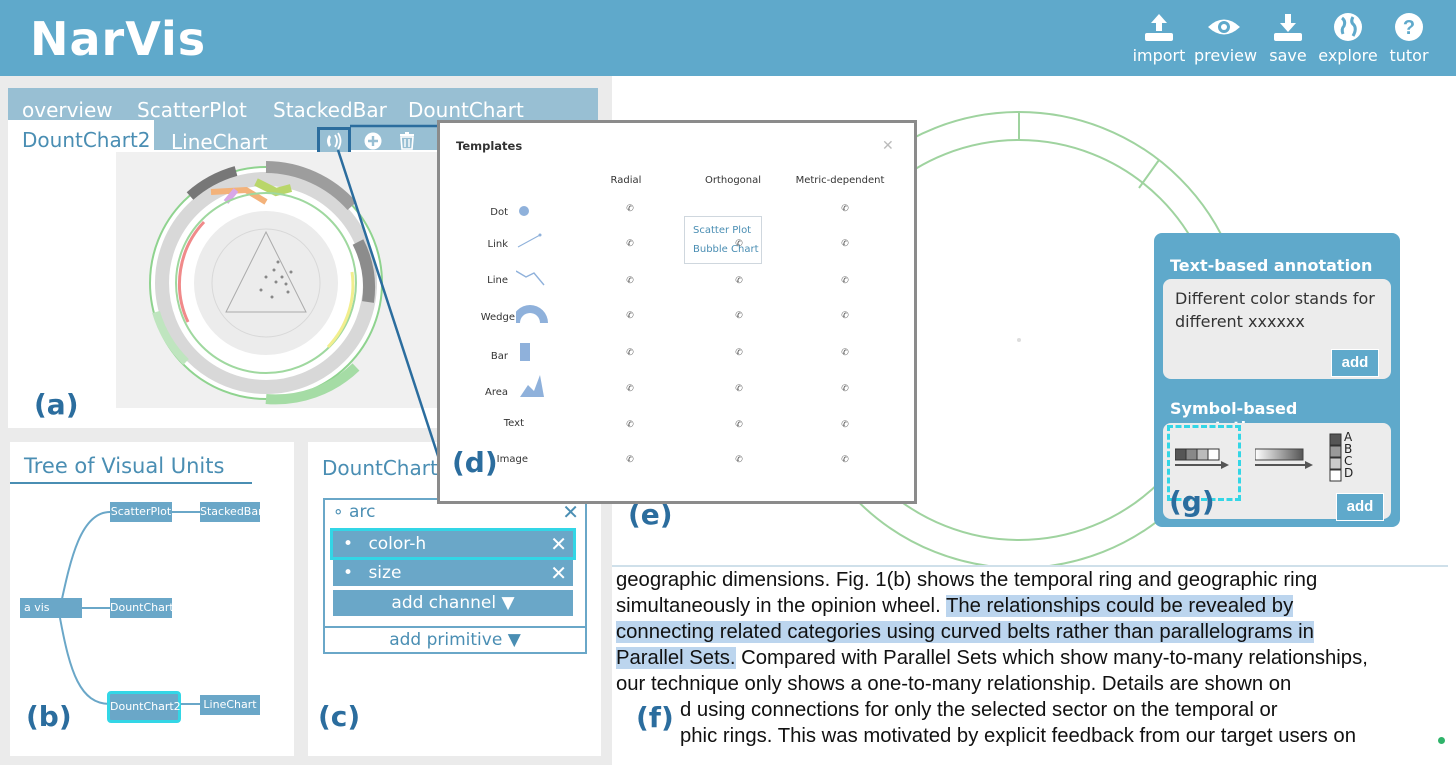 The image size is (1456, 765). What do you see at coordinates (496, 392) in the screenshot?
I see `row-area: Area` at bounding box center [496, 392].